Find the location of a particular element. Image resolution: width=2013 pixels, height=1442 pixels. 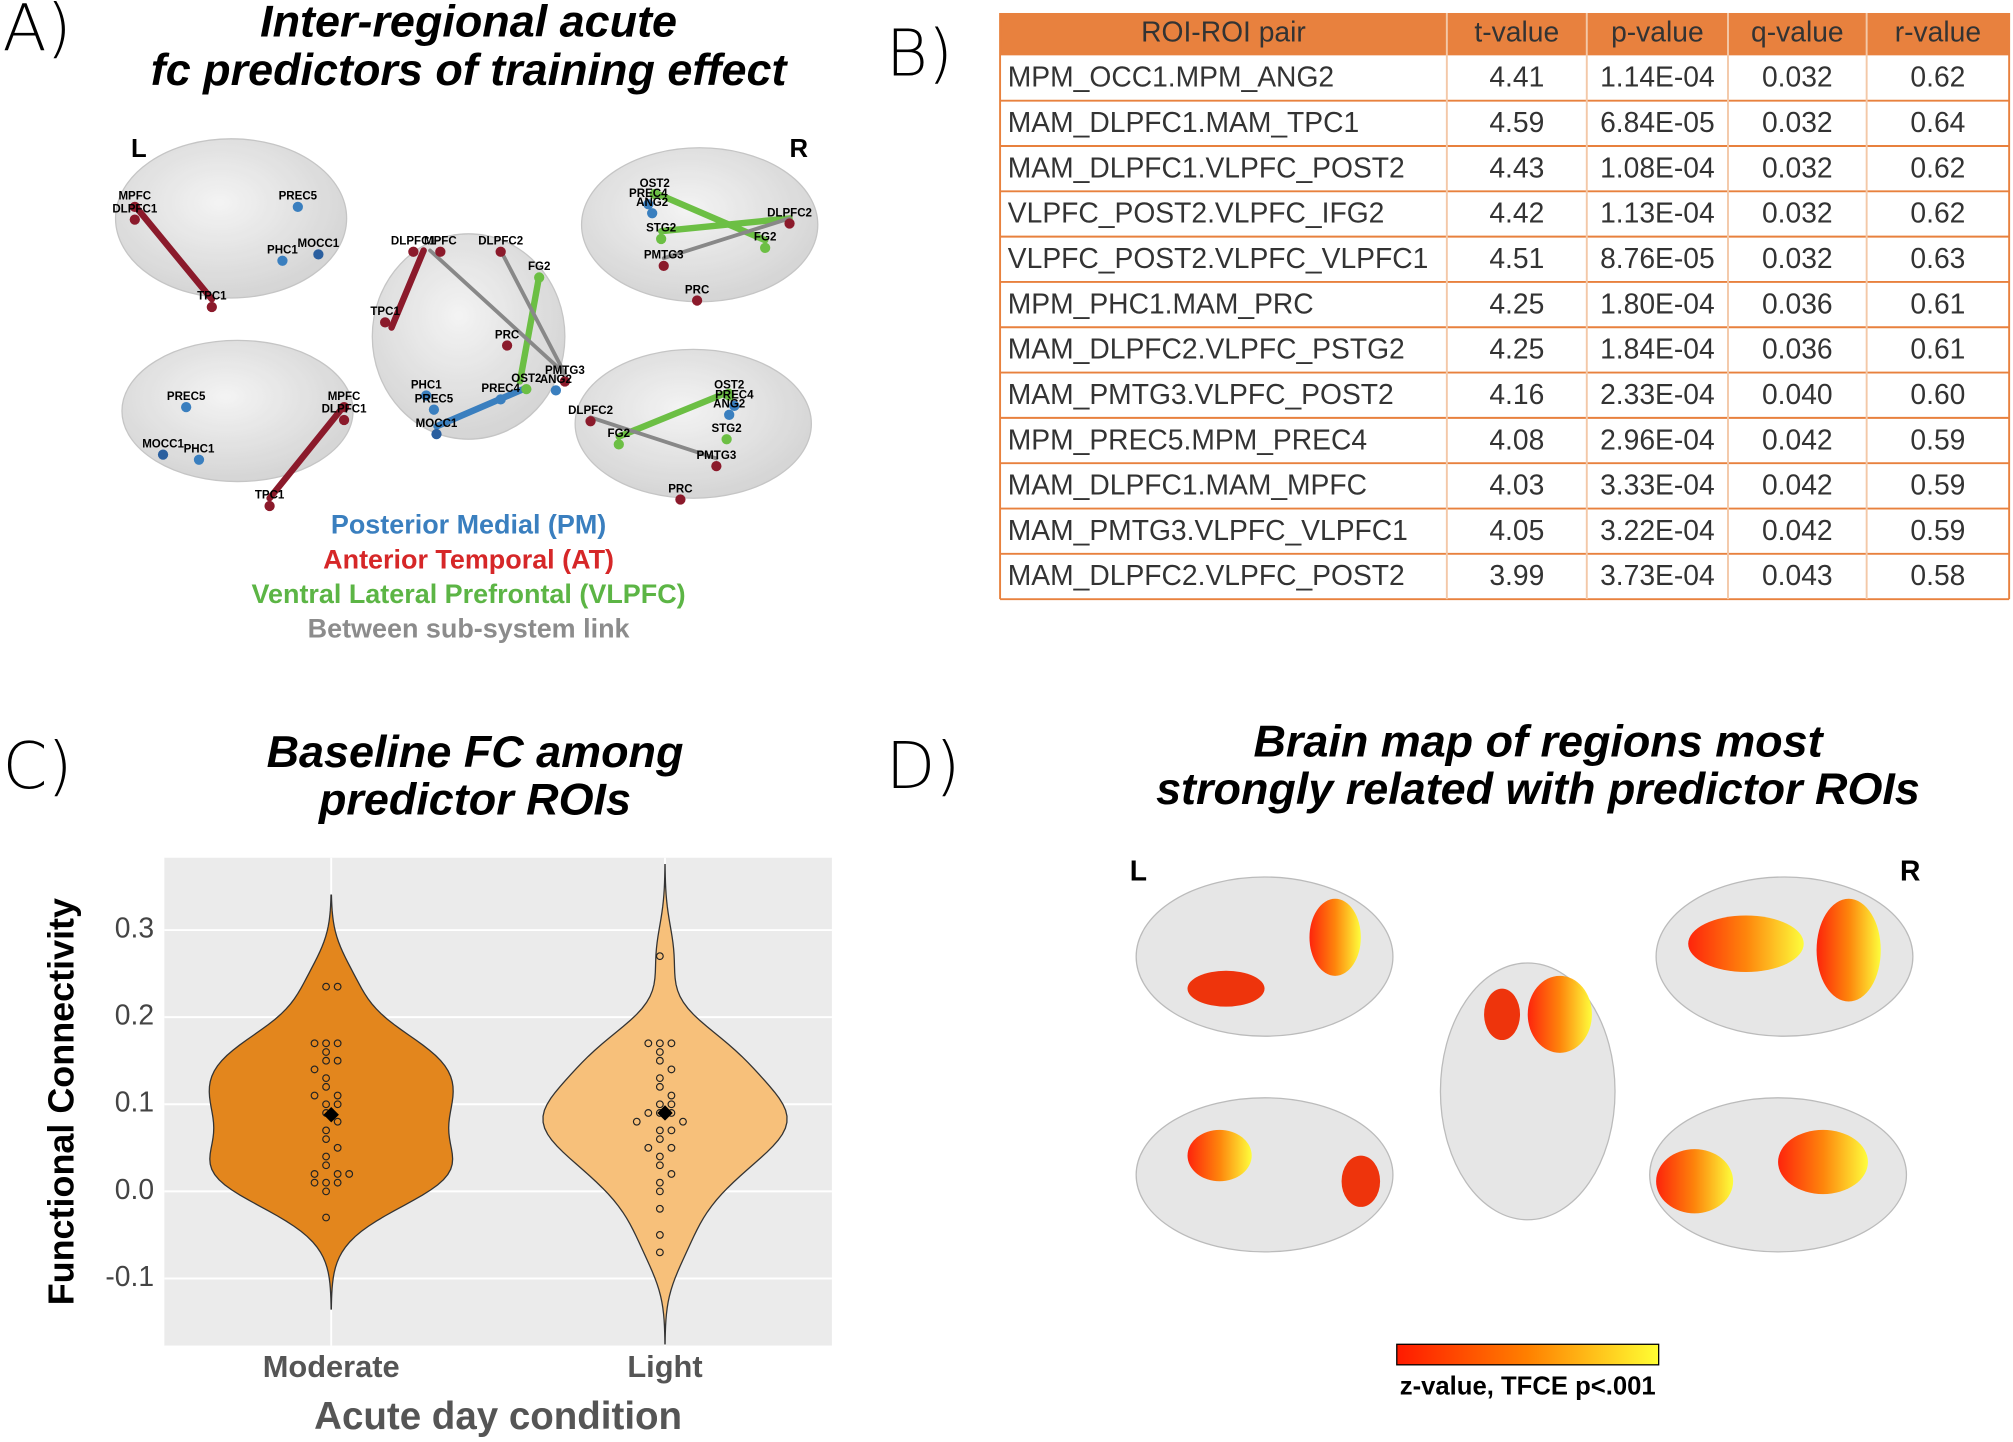

table-cell: 8.76E-05 is located at coordinates (1657, 258).